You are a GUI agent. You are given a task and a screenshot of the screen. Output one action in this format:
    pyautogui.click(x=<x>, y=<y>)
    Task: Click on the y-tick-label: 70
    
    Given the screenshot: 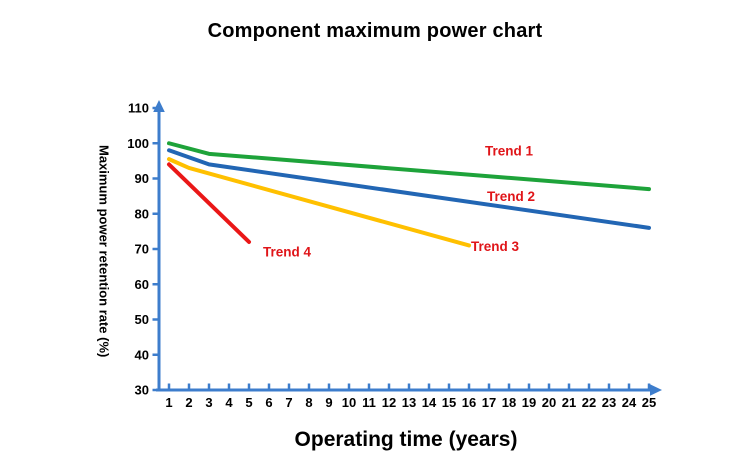 What is the action you would take?
    pyautogui.click(x=142, y=249)
    